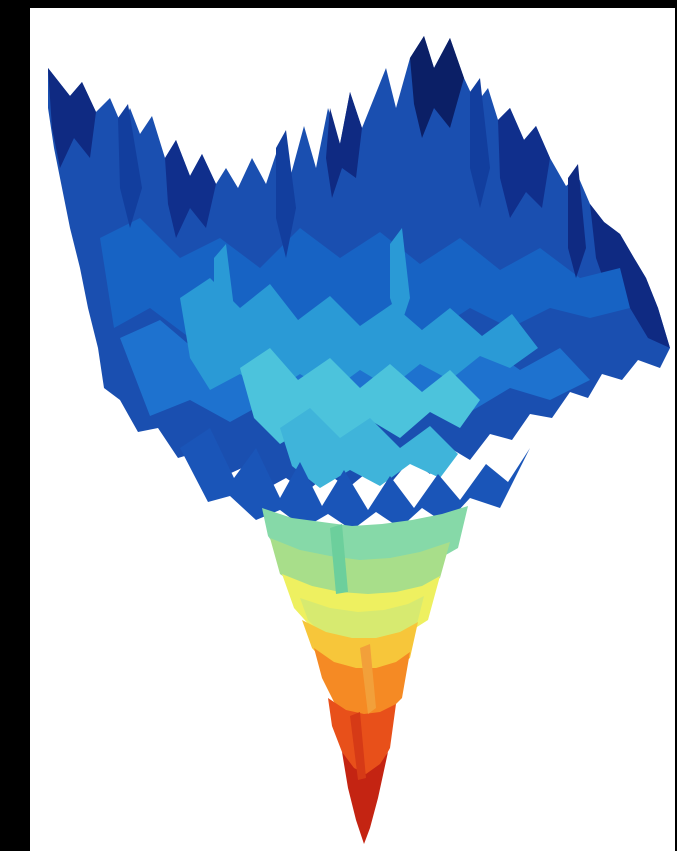 This screenshot has height=851, width=677. Describe the element at coordinates (365, 798) in the screenshot. I see `surface-funnel-red-tip` at that location.